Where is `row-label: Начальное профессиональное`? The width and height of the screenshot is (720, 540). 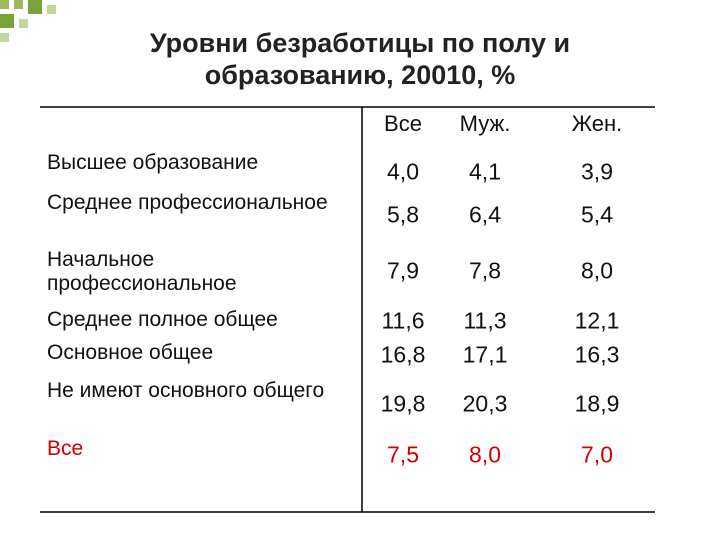
row-label: Начальное профессиональное is located at coordinates (142, 271).